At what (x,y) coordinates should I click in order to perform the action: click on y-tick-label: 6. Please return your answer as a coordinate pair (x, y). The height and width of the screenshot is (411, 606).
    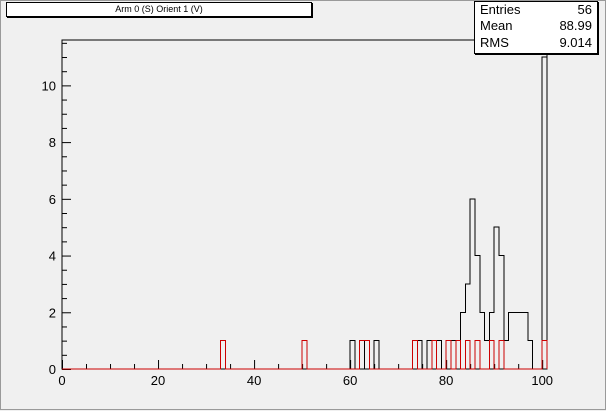
    Looking at the image, I should click on (52, 199).